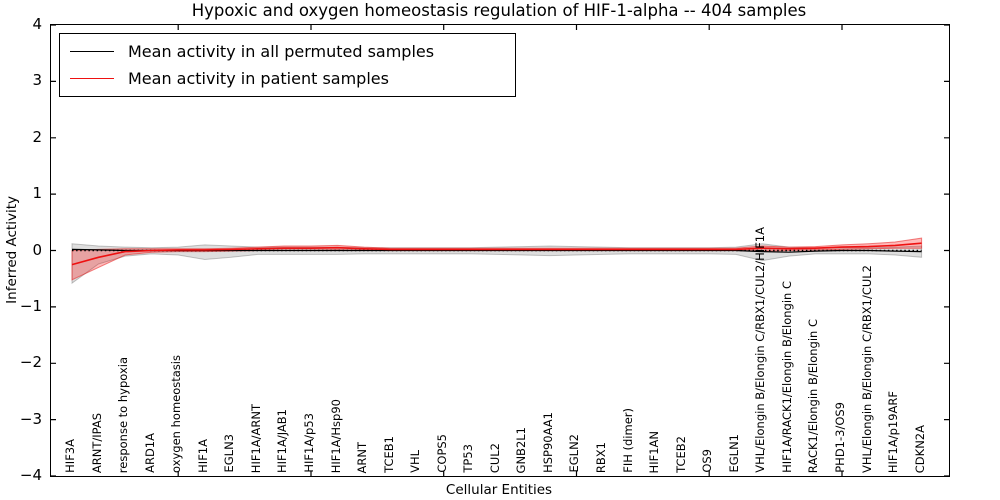 The height and width of the screenshot is (500, 1000). I want to click on legend-entry-patient: Mean activity in patient samples, so click(292, 79).